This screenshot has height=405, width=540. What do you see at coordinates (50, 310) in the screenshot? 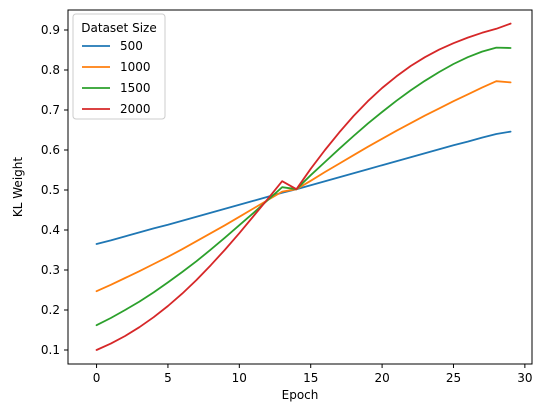
I see `y-tick-label: 0.2` at bounding box center [50, 310].